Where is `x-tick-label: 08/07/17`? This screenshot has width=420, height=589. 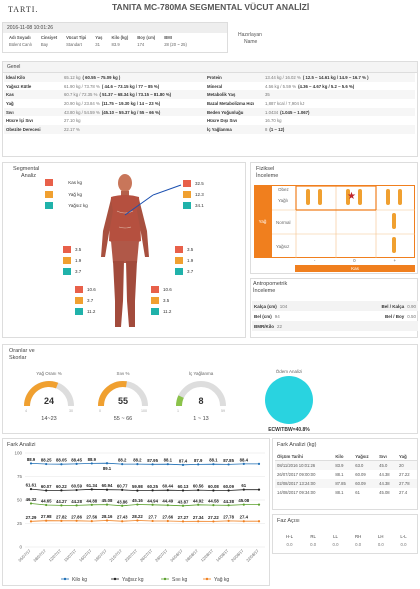 x-tick-label: 08/07/17 is located at coordinates (39, 555).